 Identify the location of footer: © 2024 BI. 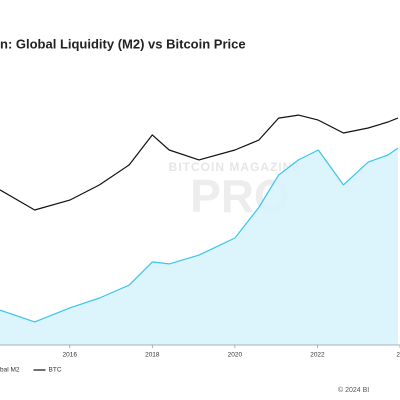
(353, 390).